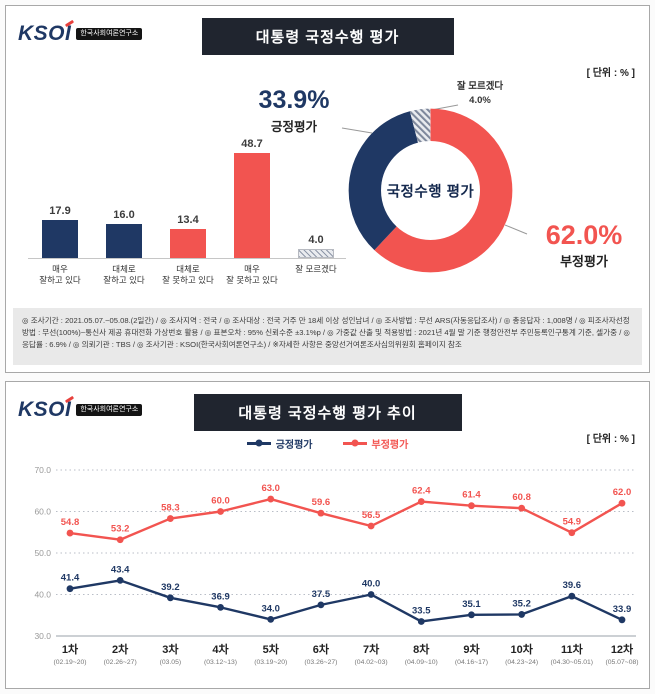  Describe the element at coordinates (471, 495) in the screenshot. I see `value-label: 61.4` at that location.